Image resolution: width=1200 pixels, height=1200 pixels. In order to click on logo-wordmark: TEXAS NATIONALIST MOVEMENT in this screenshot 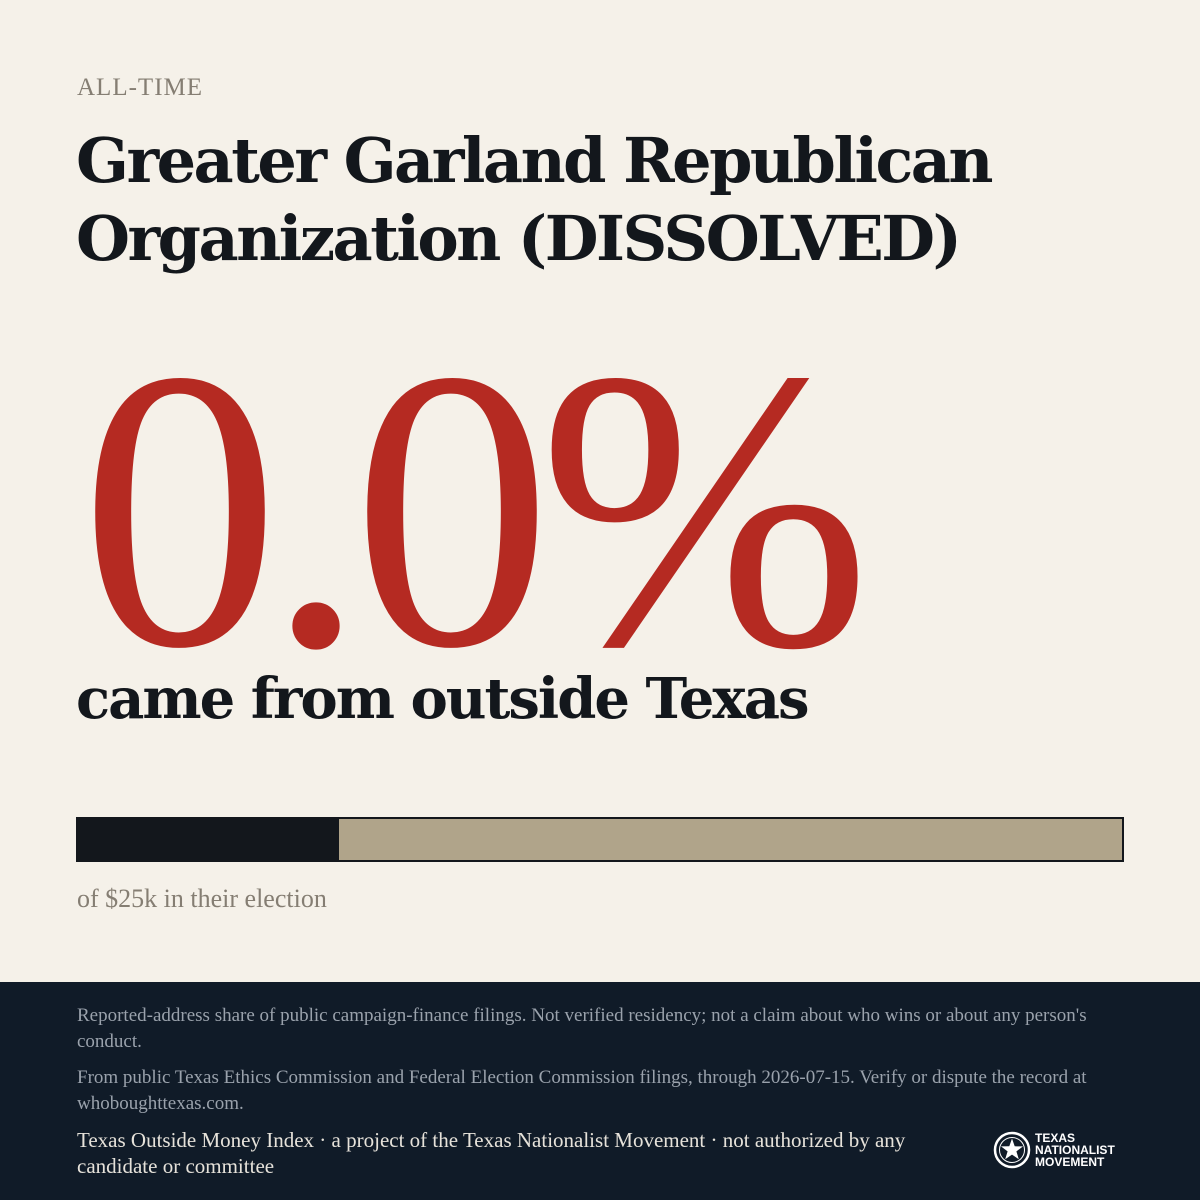, I will do `click(1075, 1150)`.